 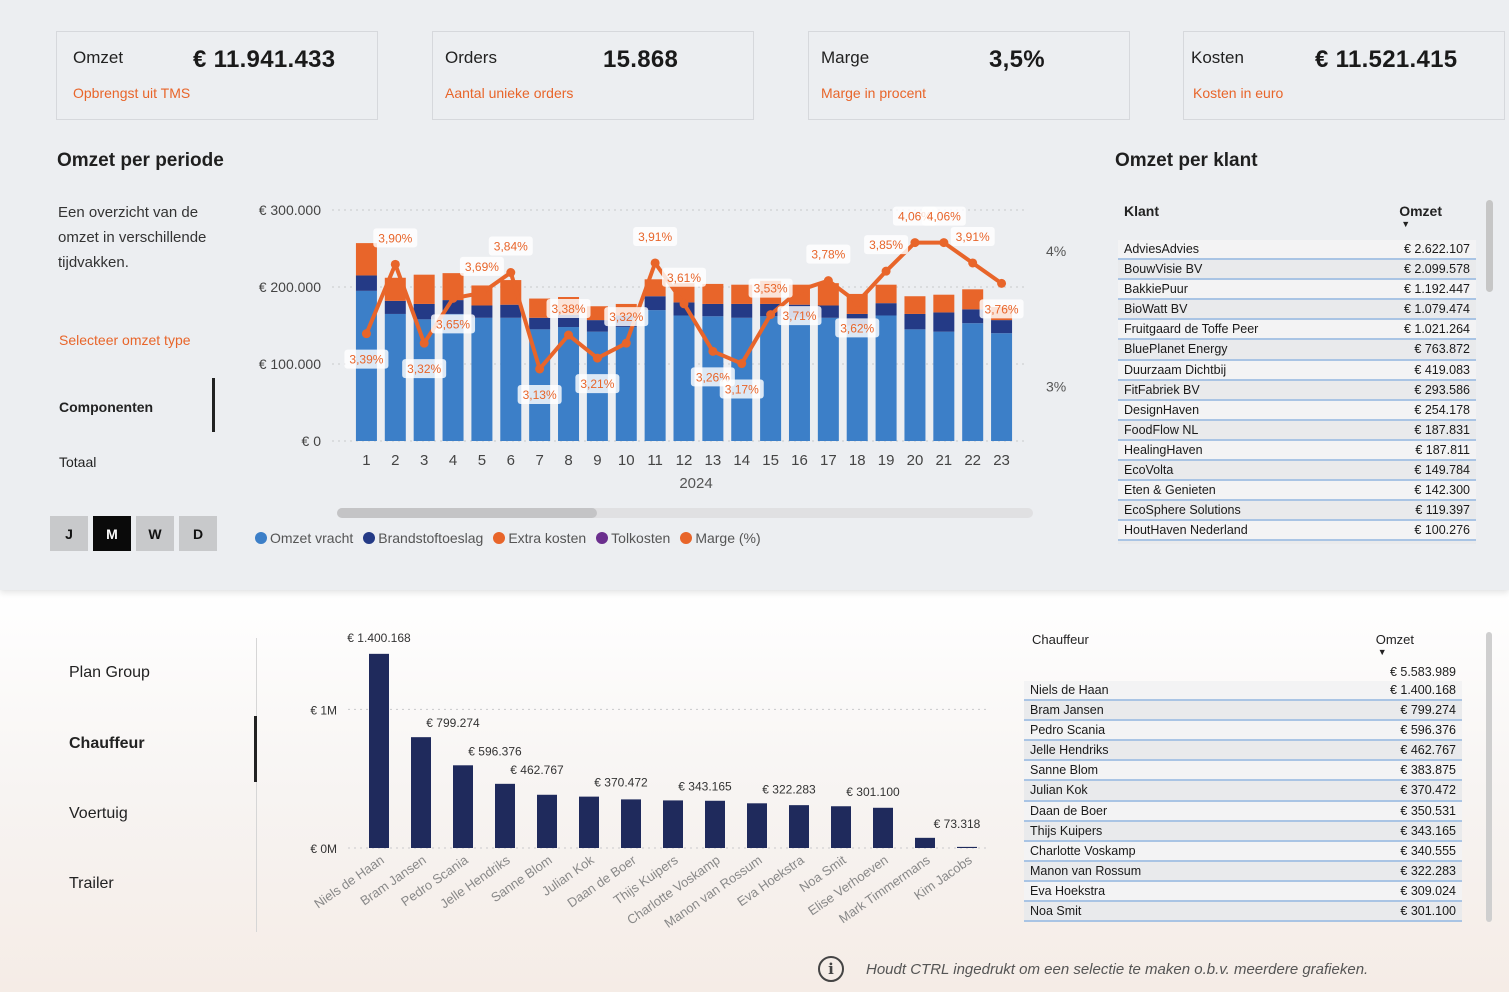 What do you see at coordinates (69, 533) in the screenshot?
I see `period-button-j: J` at bounding box center [69, 533].